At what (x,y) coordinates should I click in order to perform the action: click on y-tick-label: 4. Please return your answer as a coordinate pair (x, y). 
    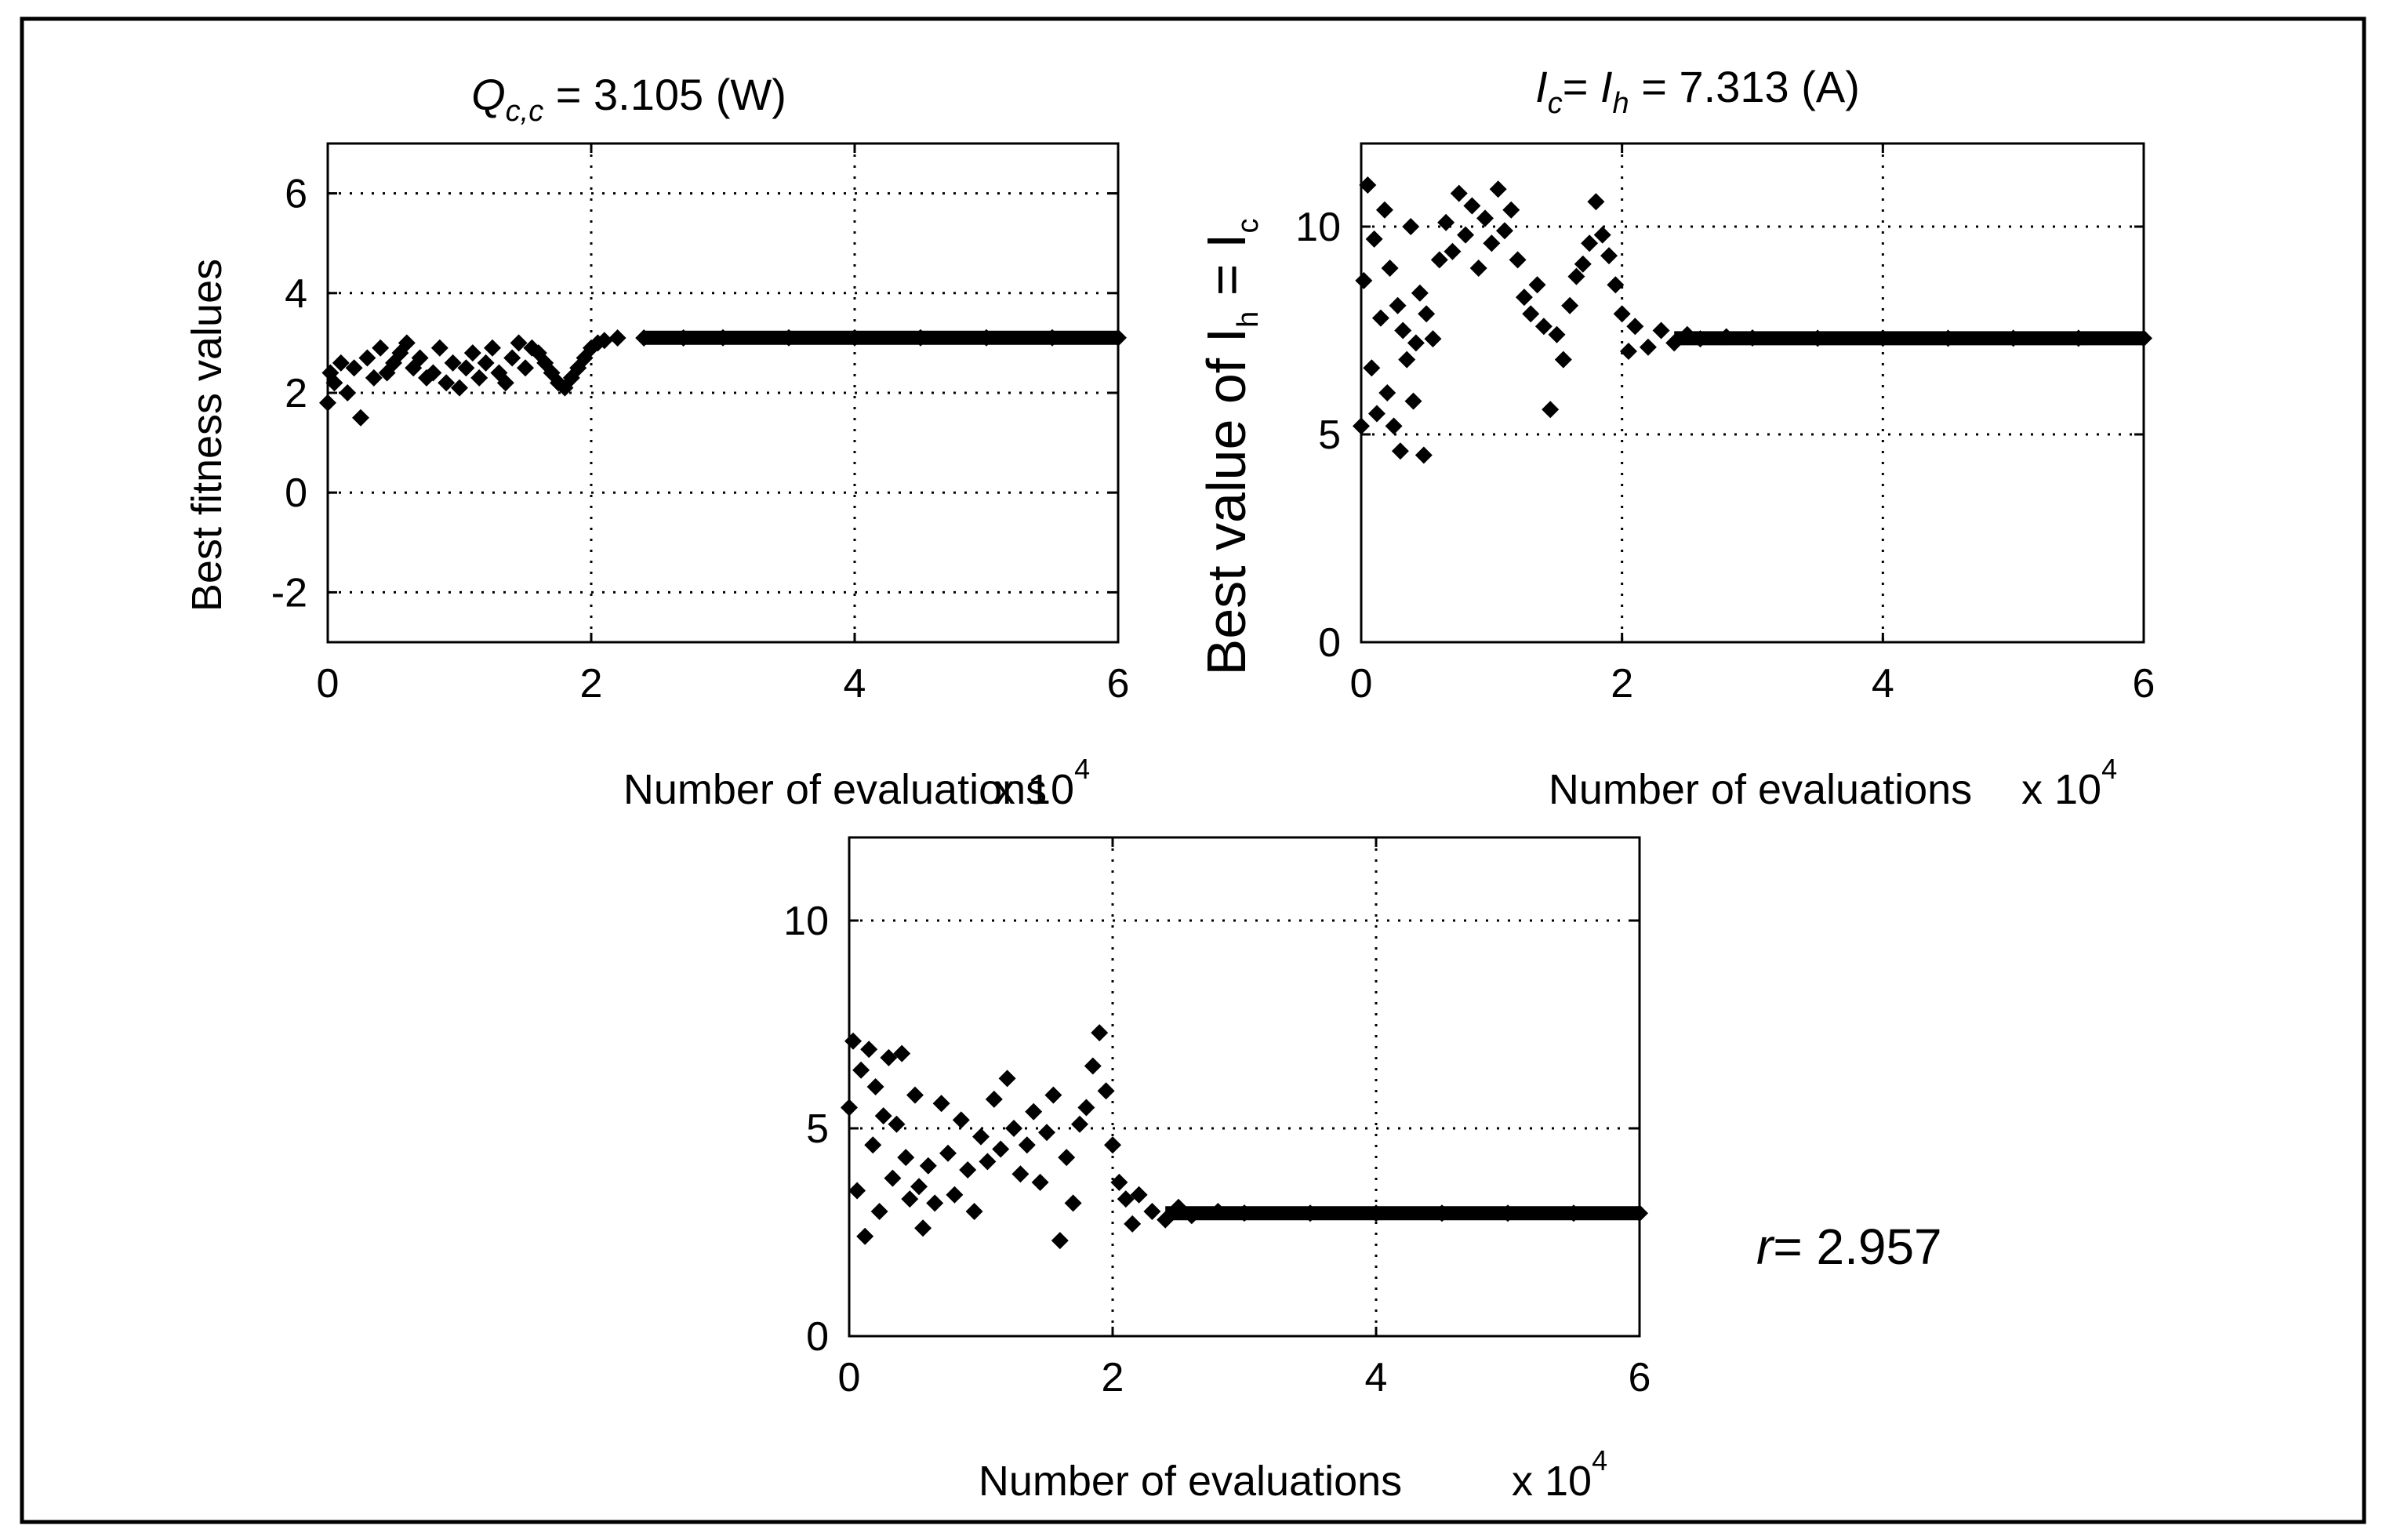
    Looking at the image, I should click on (296, 294).